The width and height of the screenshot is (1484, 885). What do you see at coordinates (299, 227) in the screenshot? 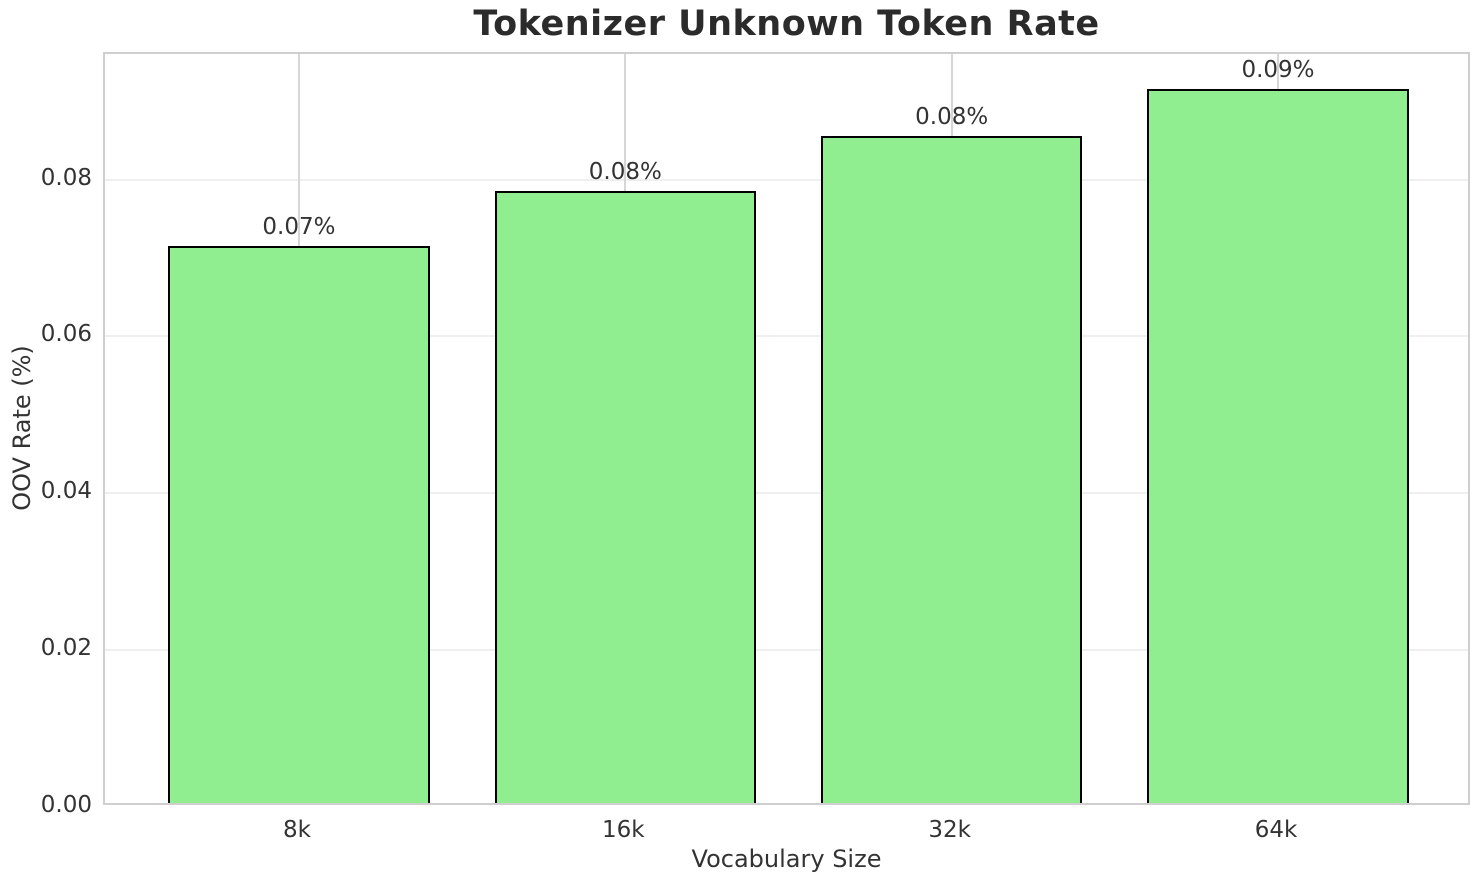
I see `bar-value-label: 0.07%` at bounding box center [299, 227].